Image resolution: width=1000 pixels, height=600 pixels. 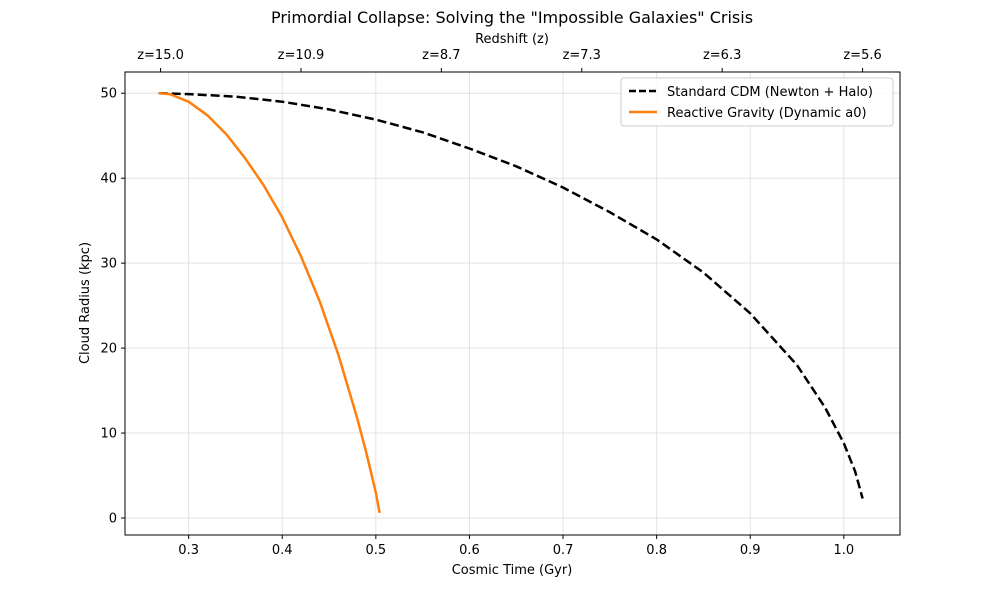 I want to click on secondary-x-axis-label: Redshift (z), so click(x=512, y=39).